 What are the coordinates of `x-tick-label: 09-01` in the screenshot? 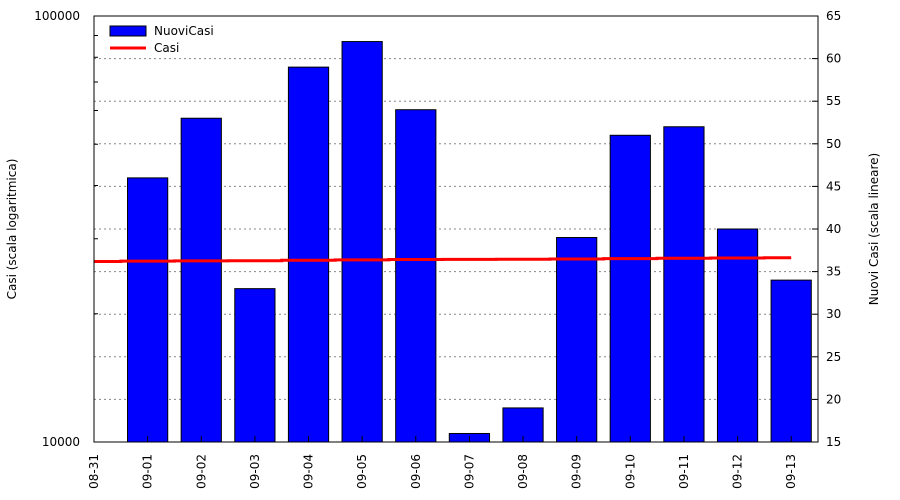 It's located at (148, 471).